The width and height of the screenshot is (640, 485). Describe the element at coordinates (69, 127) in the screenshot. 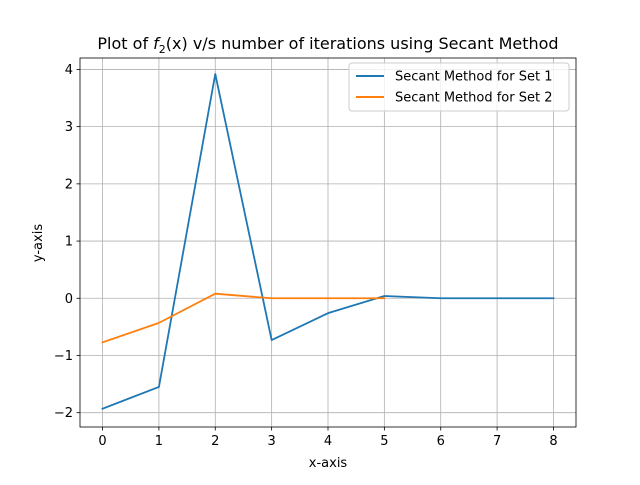

I see `y-tick-label: 3` at that location.